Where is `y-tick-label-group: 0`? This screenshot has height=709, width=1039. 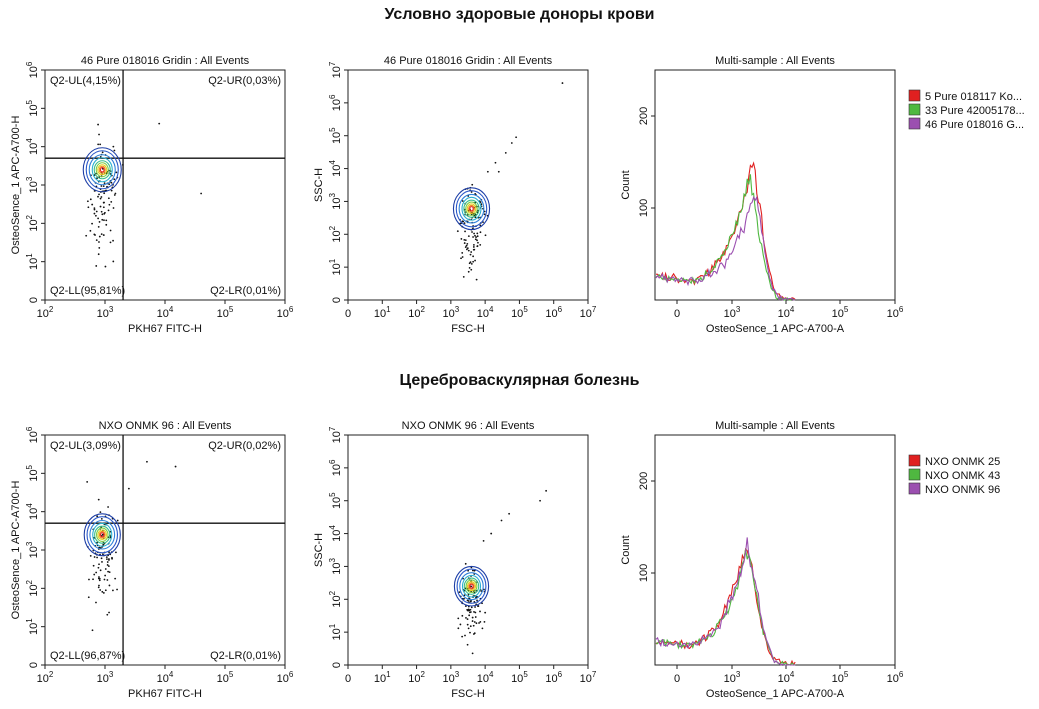
y-tick-label-group: 0 is located at coordinates (34, 665).